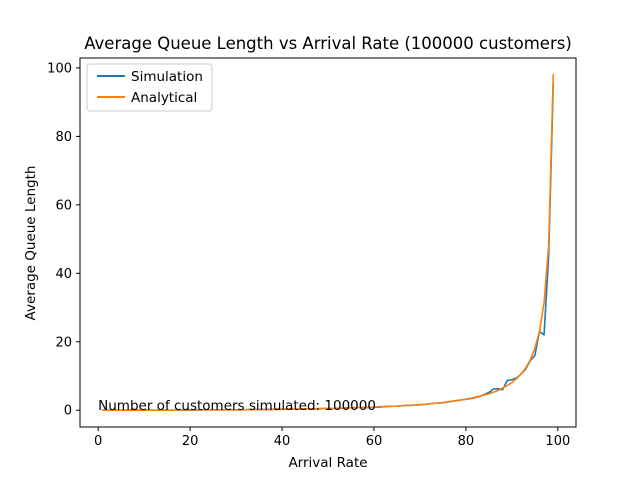  Describe the element at coordinates (237, 406) in the screenshot. I see `annotation-text: Number of customers simulated: 100000` at that location.